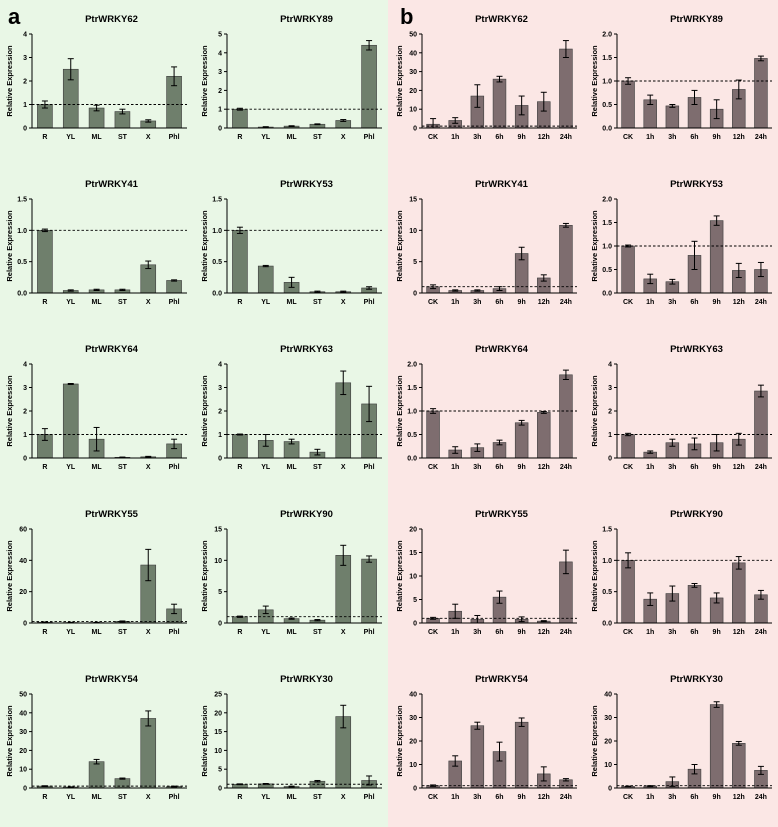 Image resolution: width=778 pixels, height=827 pixels. Describe the element at coordinates (628, 269) in the screenshot. I see `bar-CK` at that location.